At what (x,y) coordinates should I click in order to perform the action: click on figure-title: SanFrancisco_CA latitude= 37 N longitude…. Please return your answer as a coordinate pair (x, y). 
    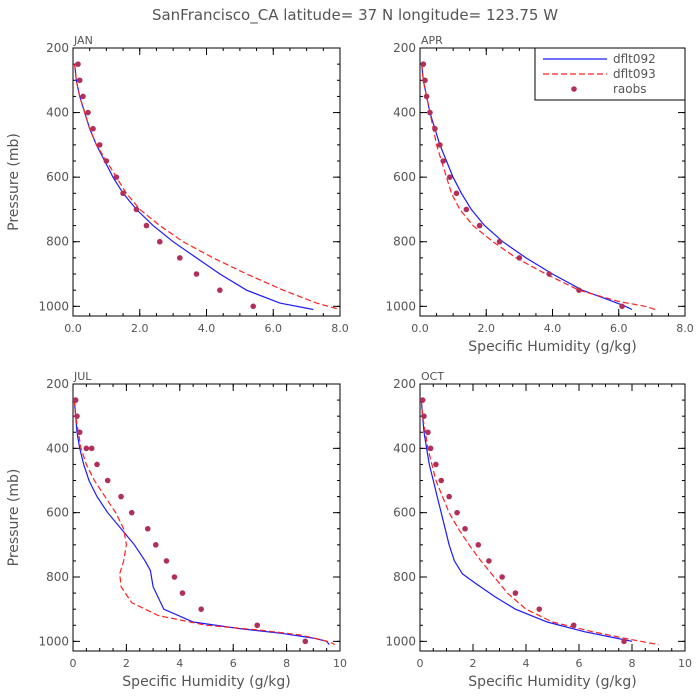
    Looking at the image, I should click on (355, 15).